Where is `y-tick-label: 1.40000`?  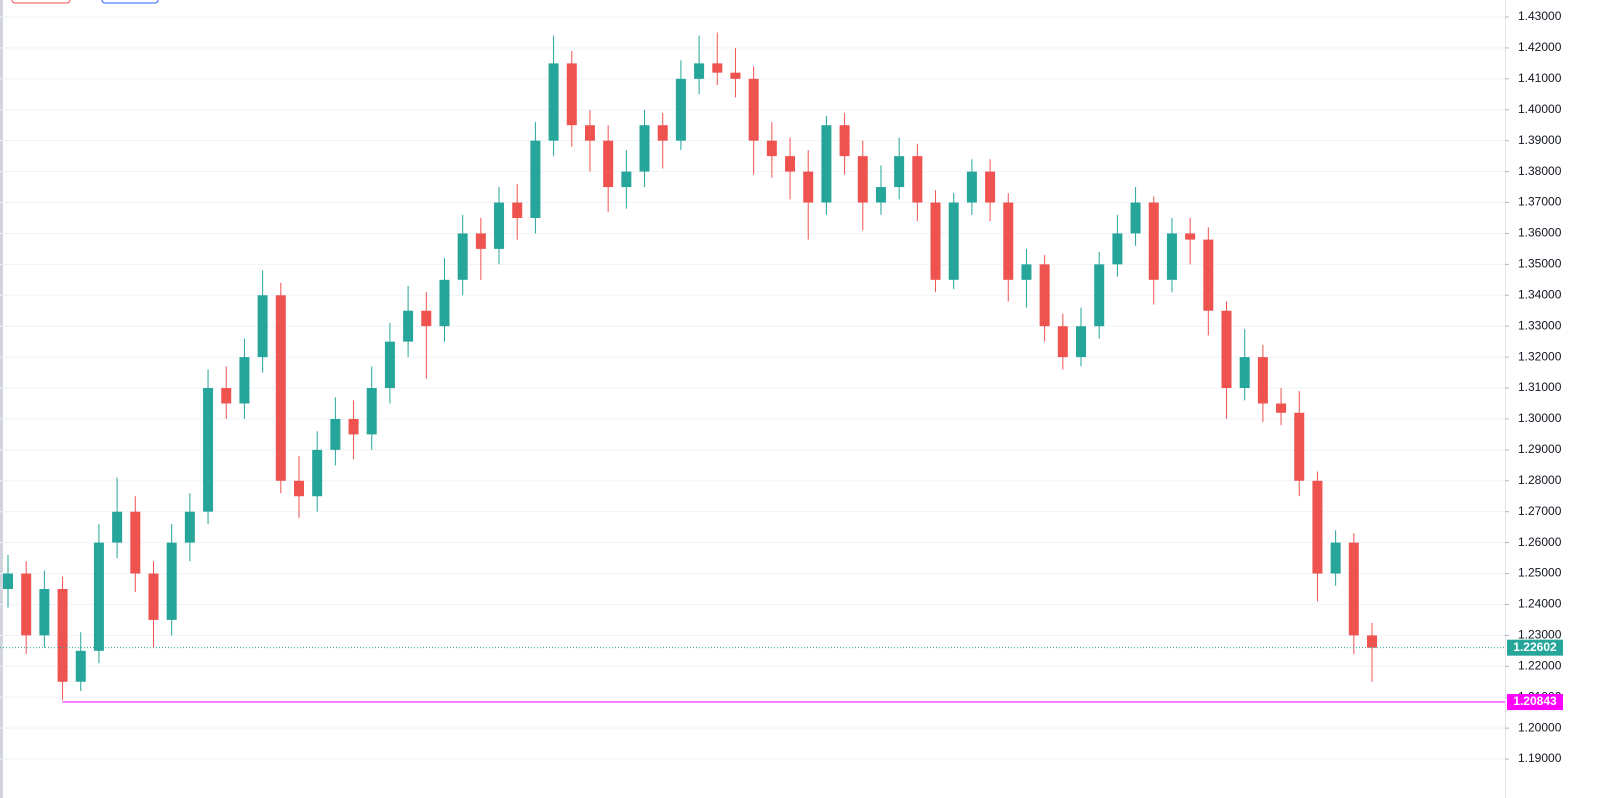
y-tick-label: 1.40000 is located at coordinates (1540, 109).